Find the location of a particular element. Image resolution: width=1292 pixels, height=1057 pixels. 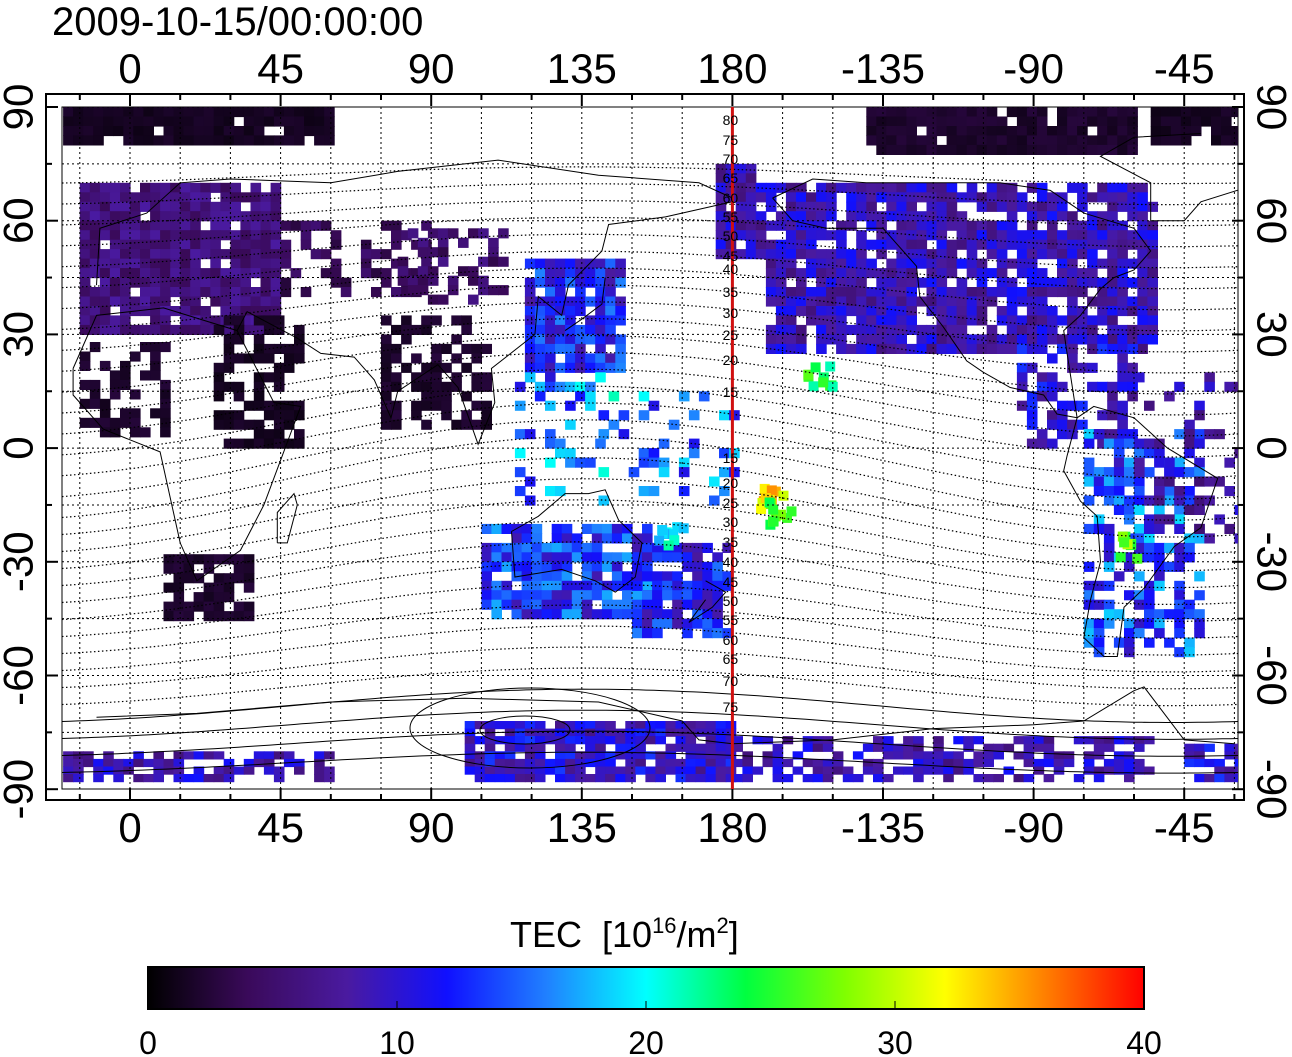

right-lat-label: 30 is located at coordinates (1270, 334).